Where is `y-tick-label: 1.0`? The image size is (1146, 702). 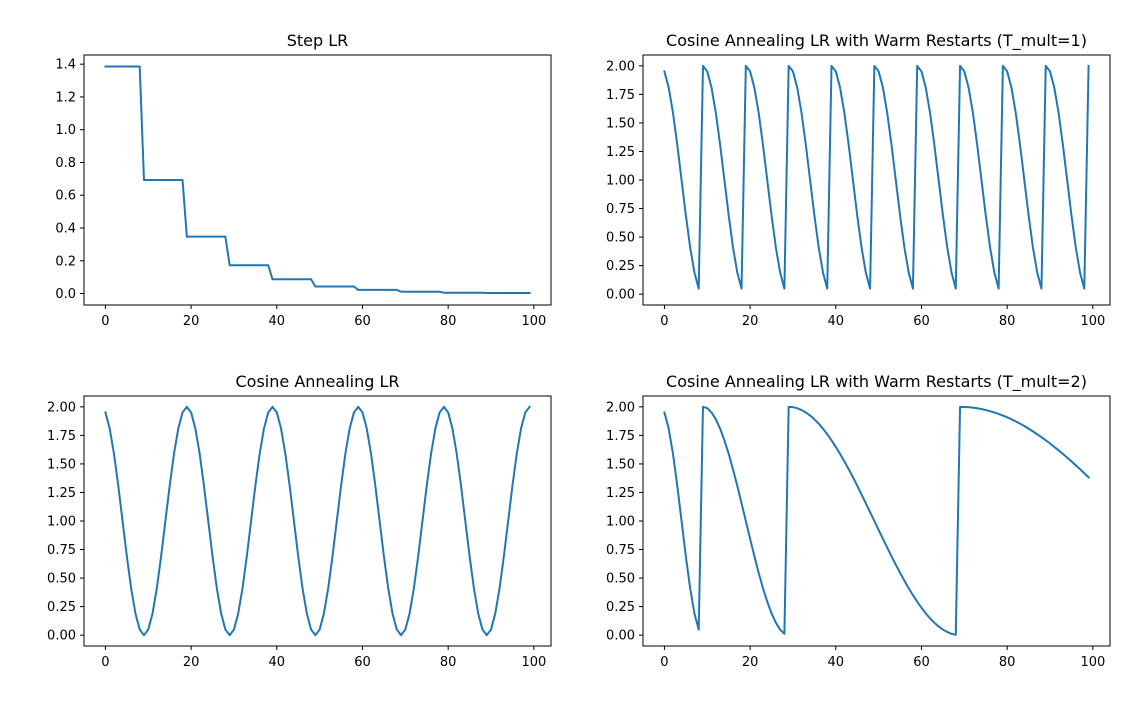 y-tick-label: 1.0 is located at coordinates (65, 130).